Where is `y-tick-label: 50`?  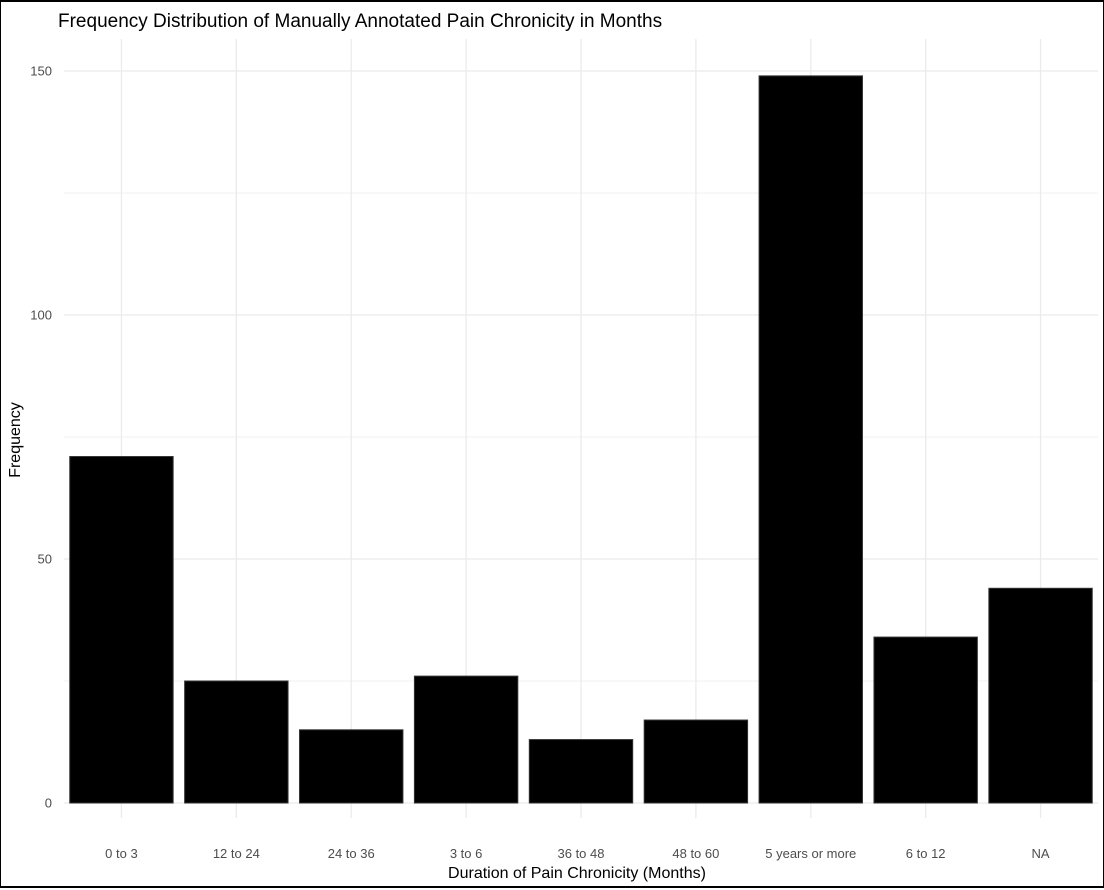 y-tick-label: 50 is located at coordinates (45, 559).